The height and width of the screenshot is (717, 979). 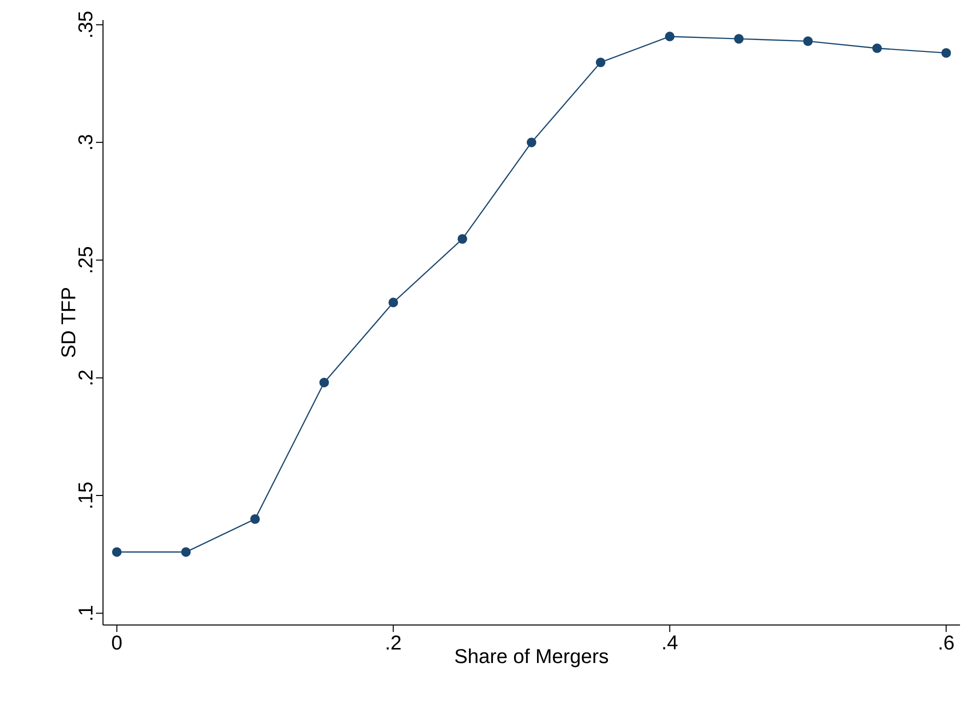 I want to click on y-axis-title: SD TFP, so click(x=68, y=323).